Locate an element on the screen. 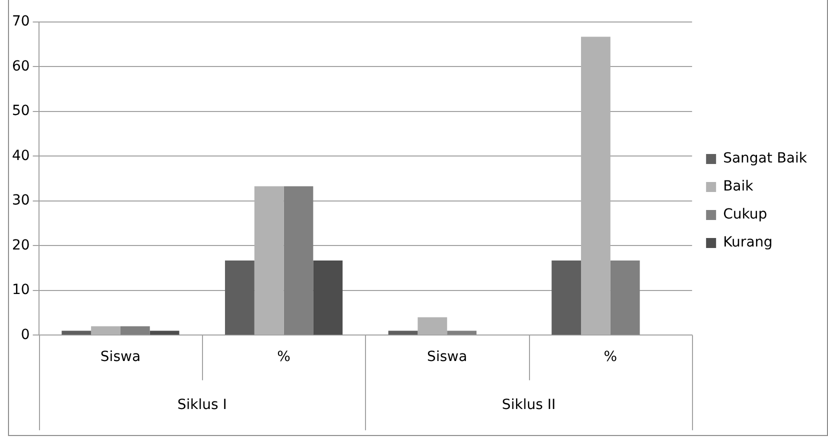 The height and width of the screenshot is (437, 828). y-tick-label: 70 is located at coordinates (21, 22).